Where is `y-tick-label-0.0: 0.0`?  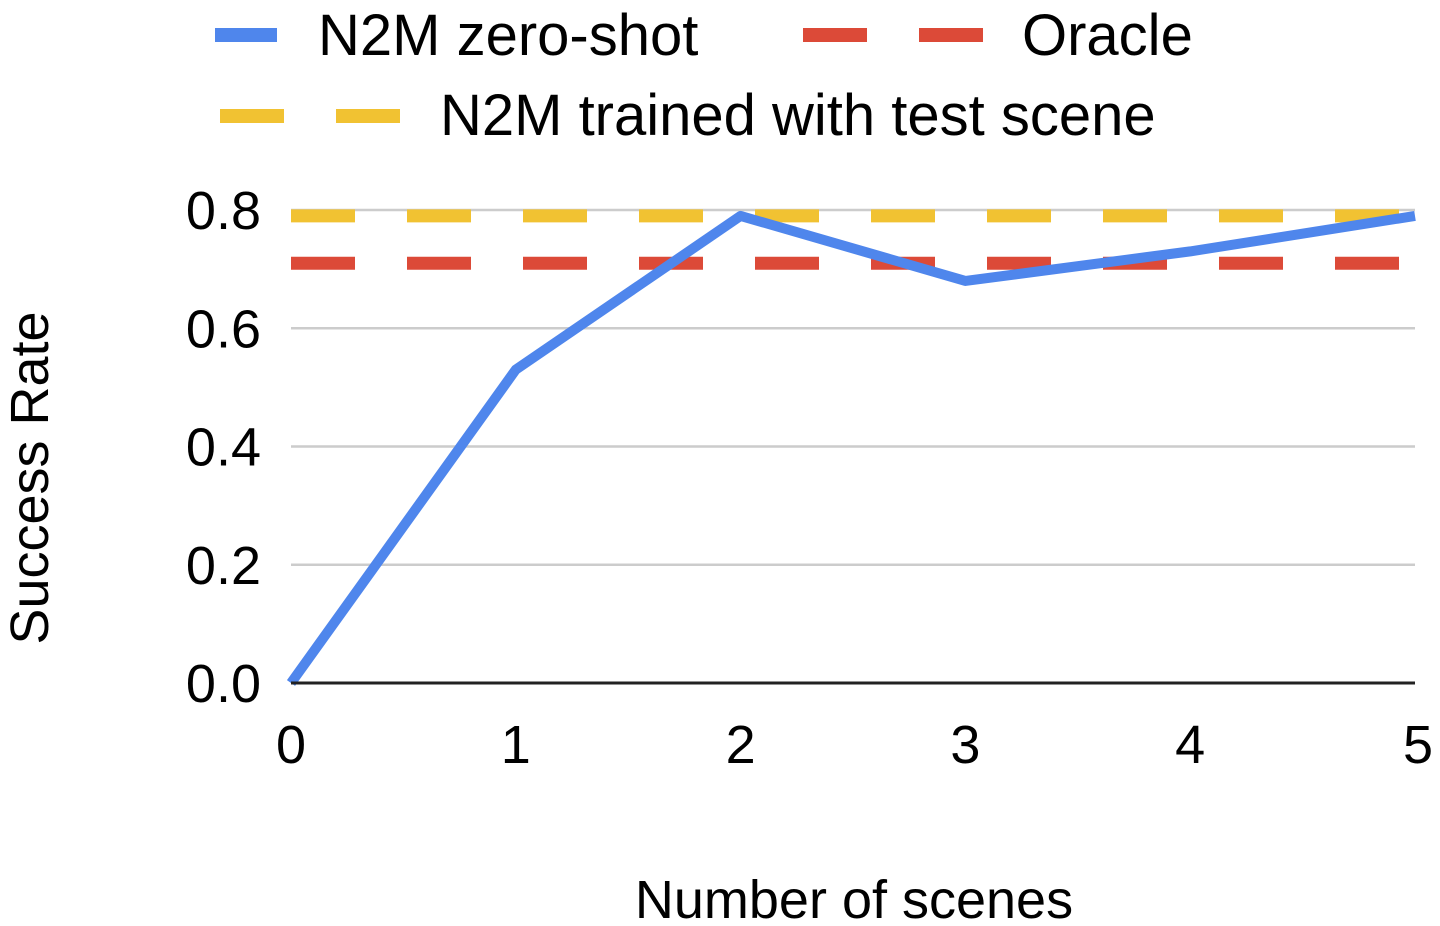
y-tick-label-0.0: 0.0 is located at coordinates (223, 684).